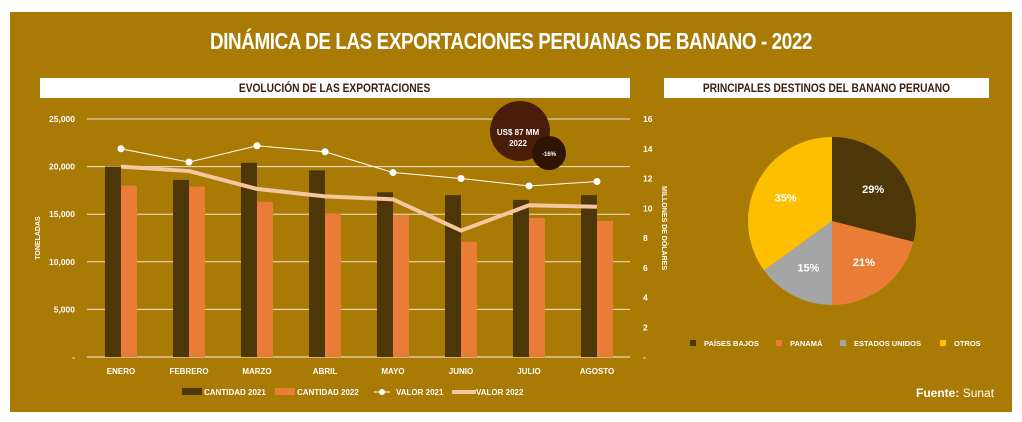  I want to click on pie-chart-title: PRINCIPALES DESTINOS DEL BANANO PERUANO, so click(826, 88).